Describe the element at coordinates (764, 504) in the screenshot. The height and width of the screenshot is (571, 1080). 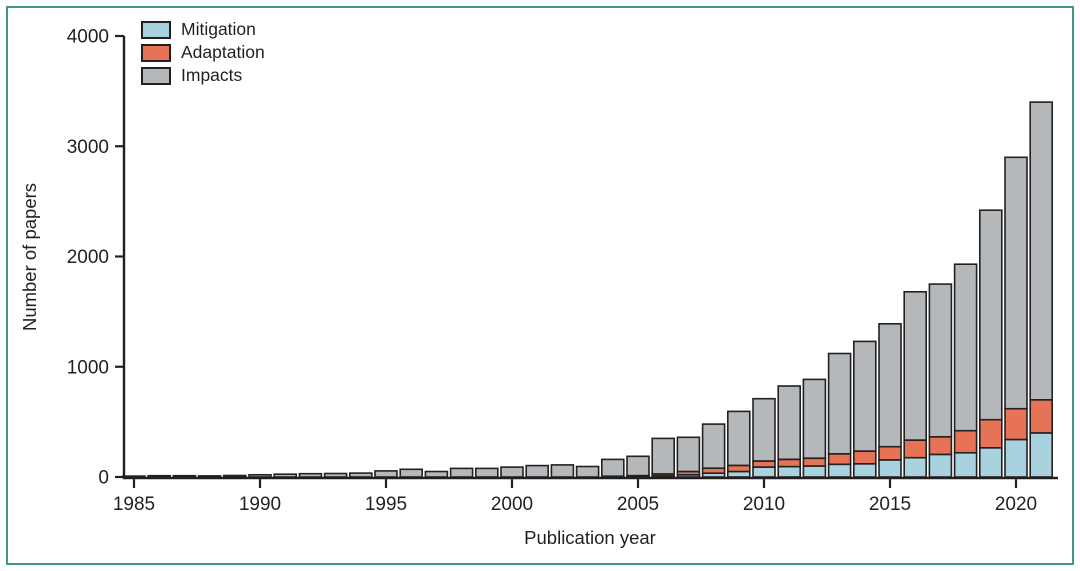
I see `x-tick-label-2010: 2010` at that location.